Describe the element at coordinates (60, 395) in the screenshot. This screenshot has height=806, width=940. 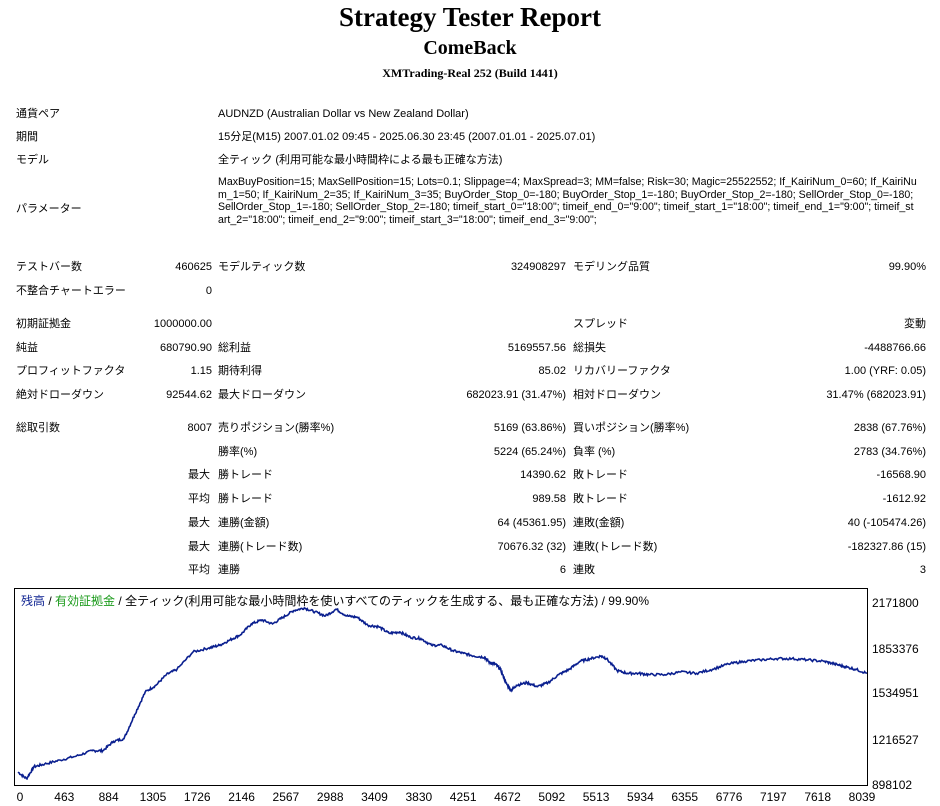
I see `abs-dd-label: 絶対ドローダウン` at that location.